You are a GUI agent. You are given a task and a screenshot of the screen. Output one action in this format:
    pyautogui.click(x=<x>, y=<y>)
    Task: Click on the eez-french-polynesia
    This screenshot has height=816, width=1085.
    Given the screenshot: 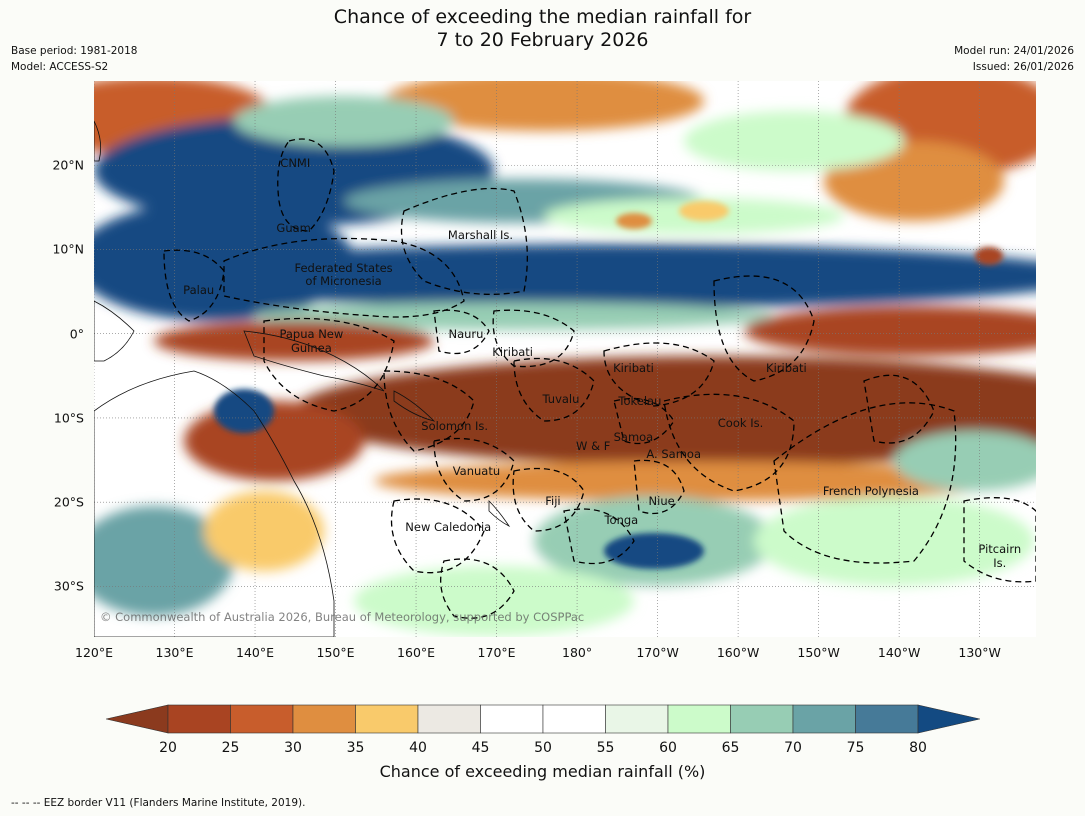 What is the action you would take?
    pyautogui.click(x=865, y=483)
    